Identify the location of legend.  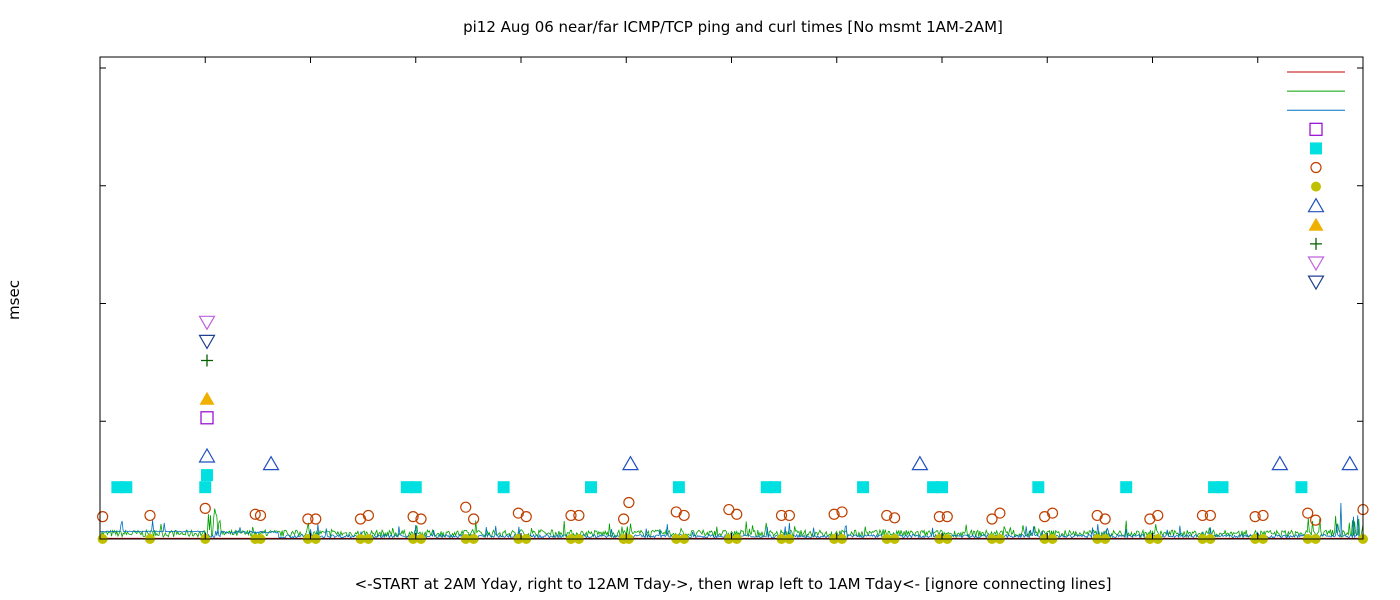
(1316, 181).